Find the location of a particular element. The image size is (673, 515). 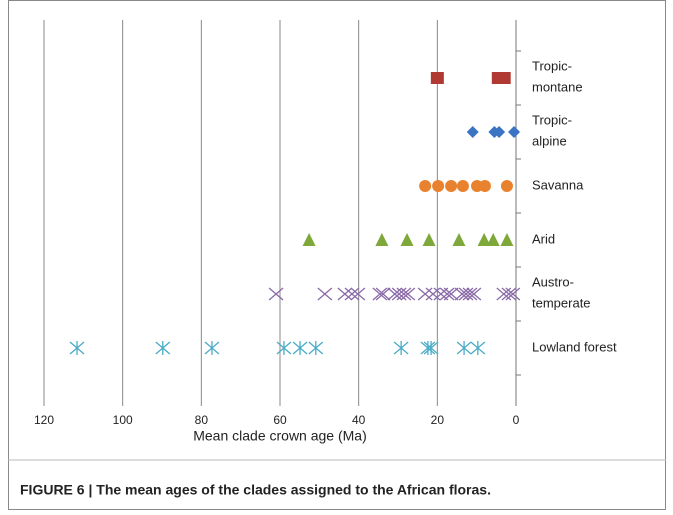

y-category-label: Austro-temperate is located at coordinates (561, 293).